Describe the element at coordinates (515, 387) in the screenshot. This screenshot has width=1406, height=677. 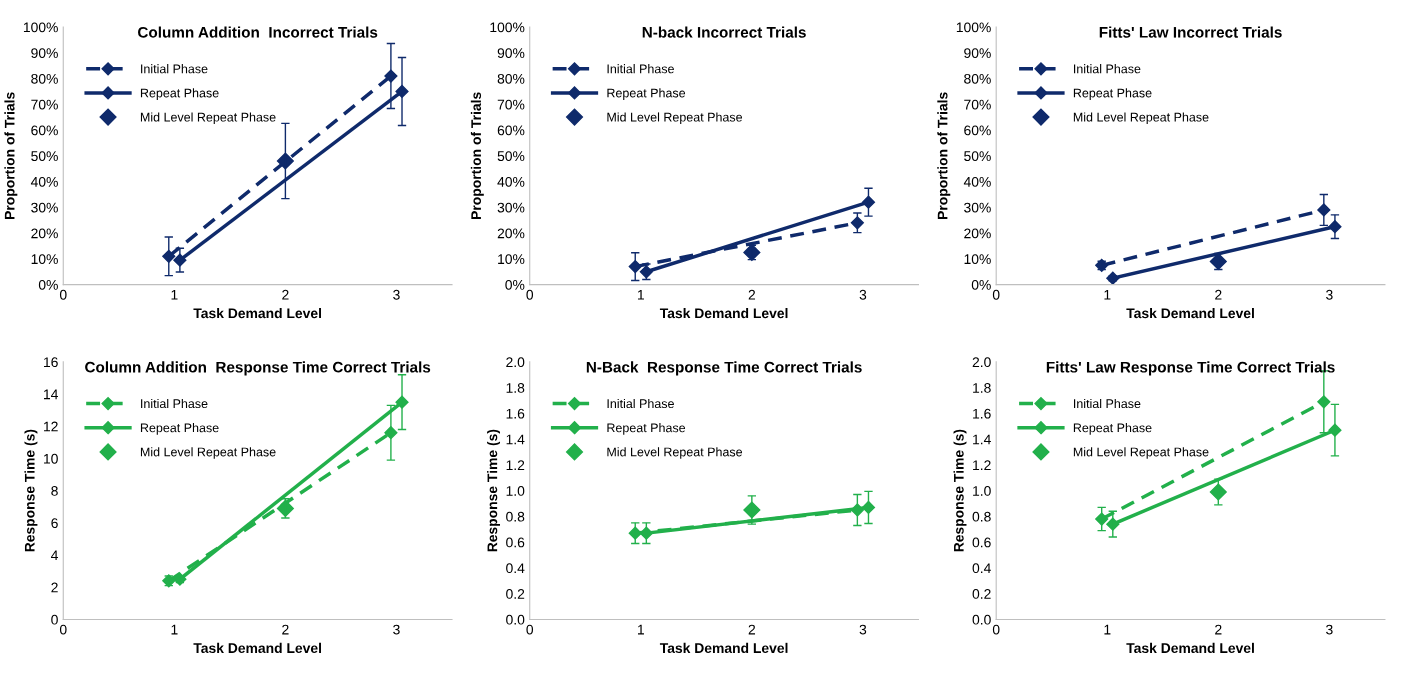
I see `y-tick-label: 1.8` at that location.